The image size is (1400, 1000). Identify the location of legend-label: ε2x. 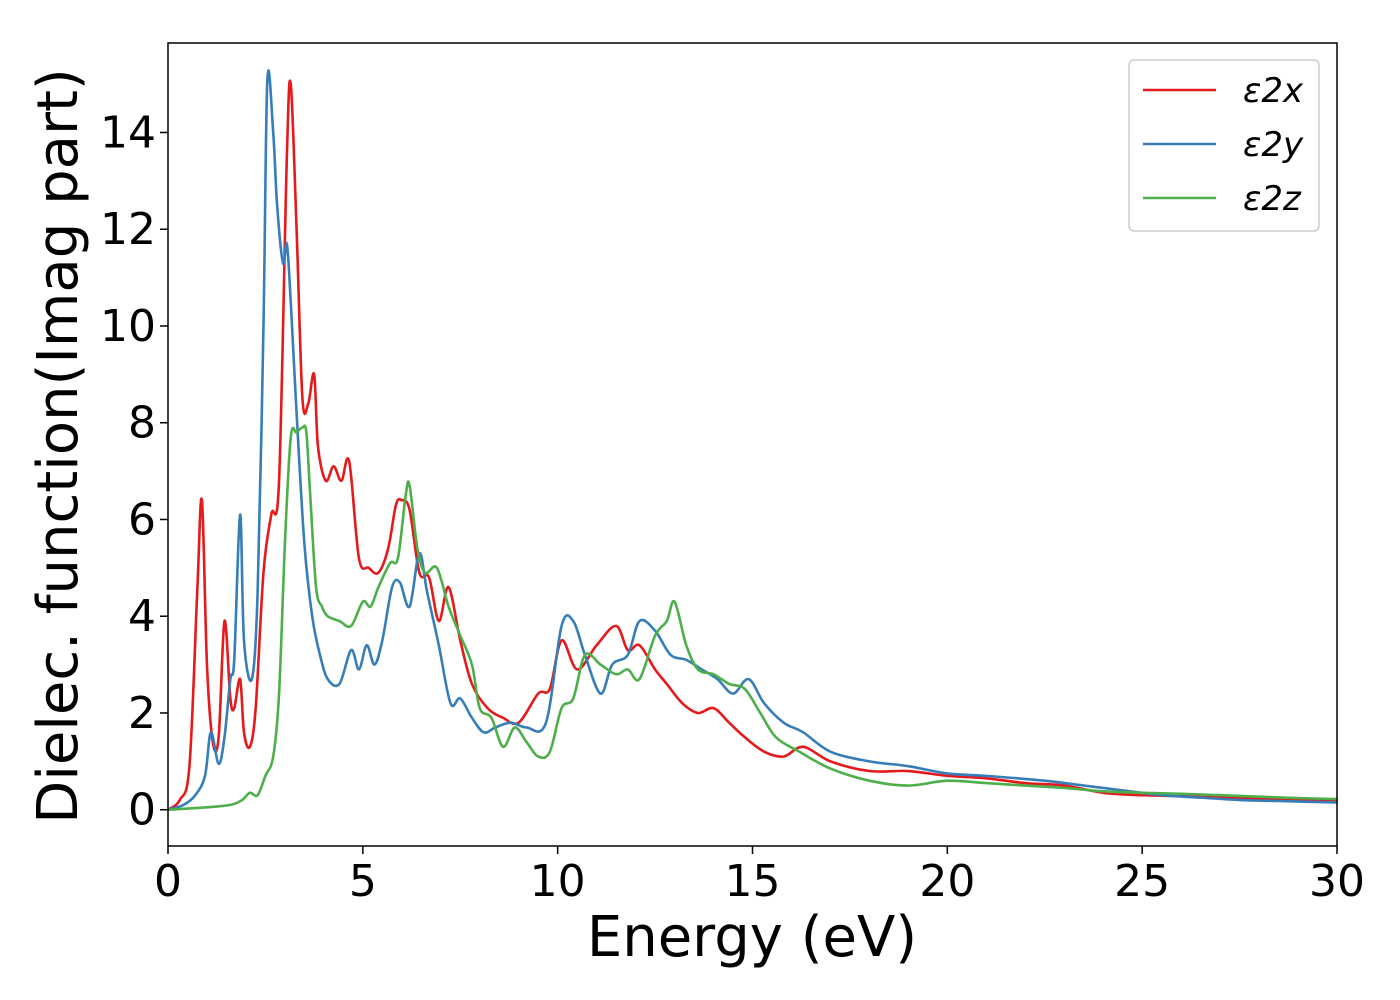
(1273, 91).